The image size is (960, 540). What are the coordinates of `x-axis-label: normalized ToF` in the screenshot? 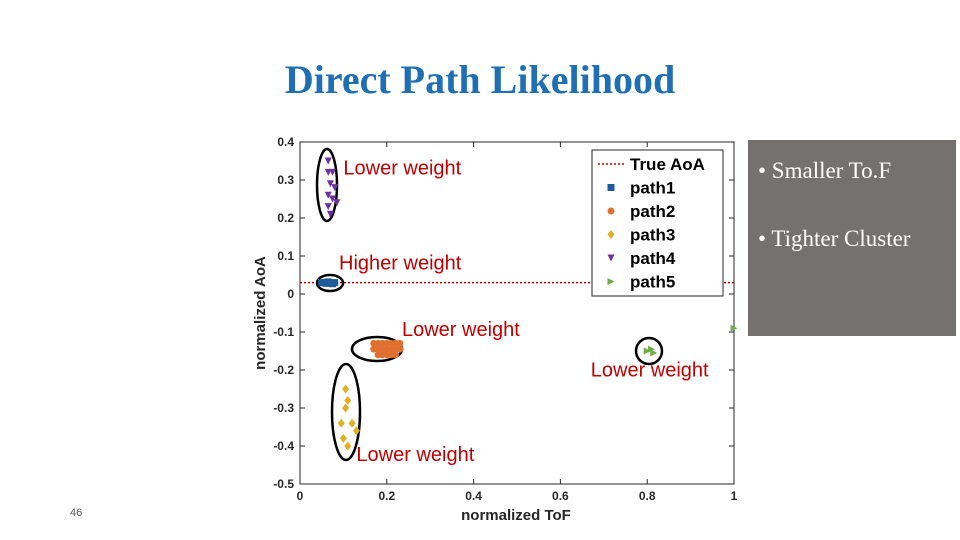 It's located at (516, 515).